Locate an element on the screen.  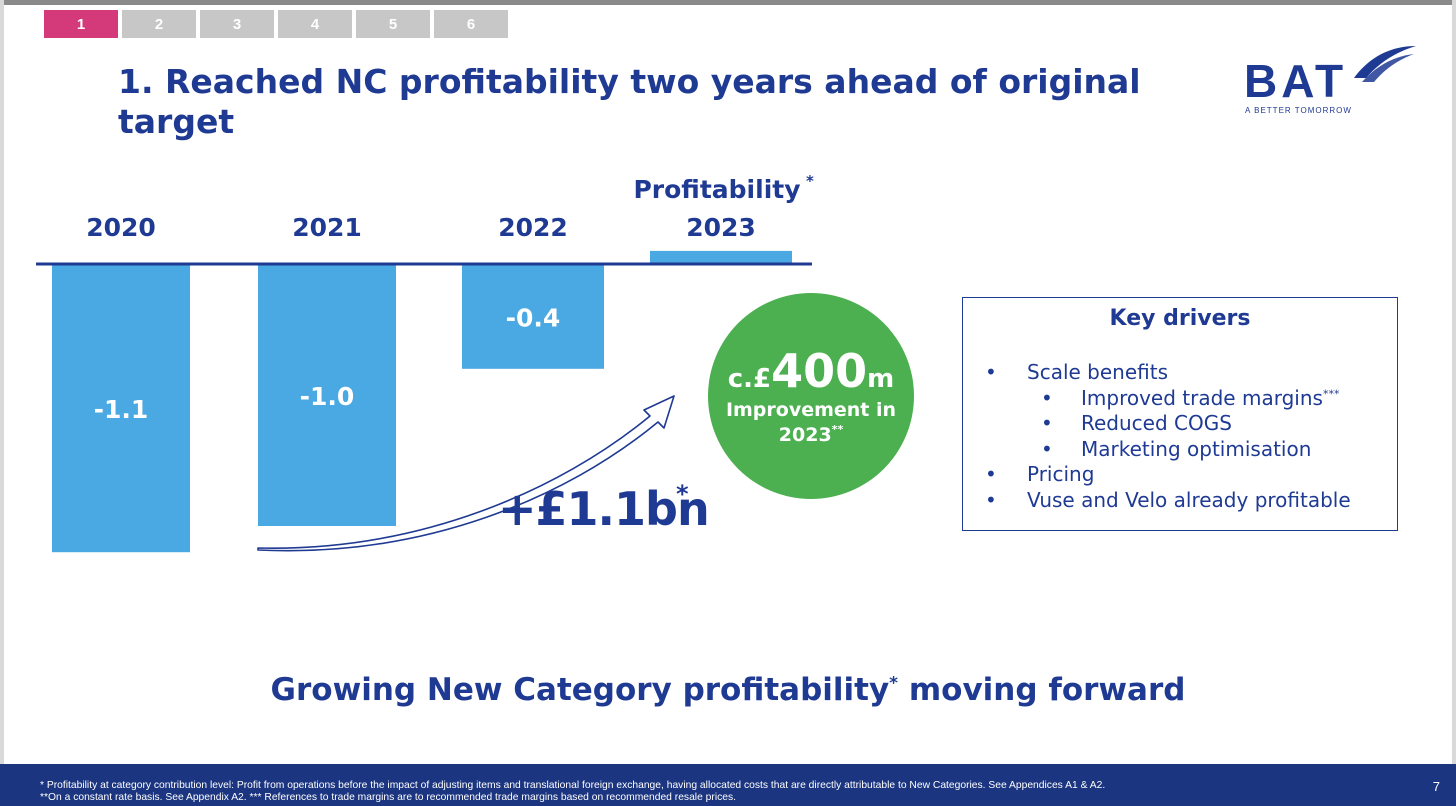
bar-2021 is located at coordinates (327, 395).